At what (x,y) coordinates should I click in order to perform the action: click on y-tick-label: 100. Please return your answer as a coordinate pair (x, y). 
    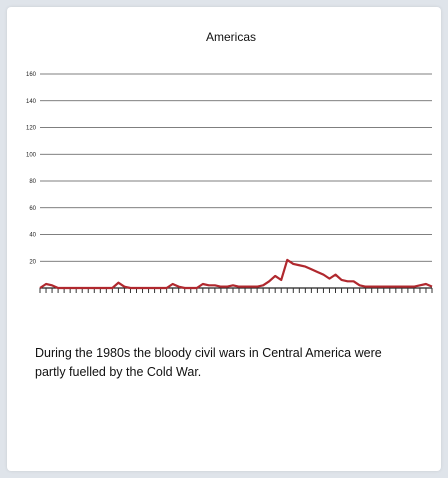
    Looking at the image, I should click on (31, 155).